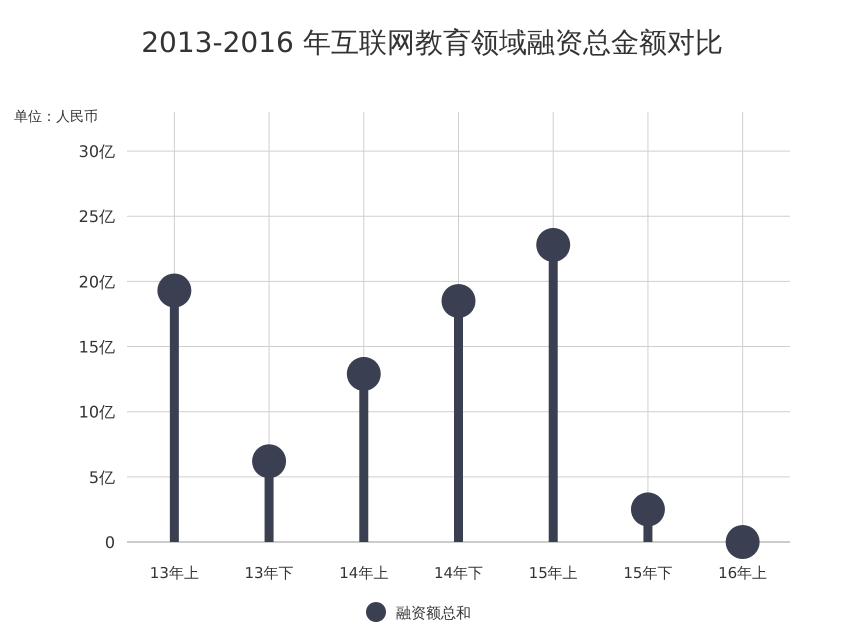 Image resolution: width=865 pixels, height=643 pixels. I want to click on y-tick-label: 25亿, so click(96, 216).